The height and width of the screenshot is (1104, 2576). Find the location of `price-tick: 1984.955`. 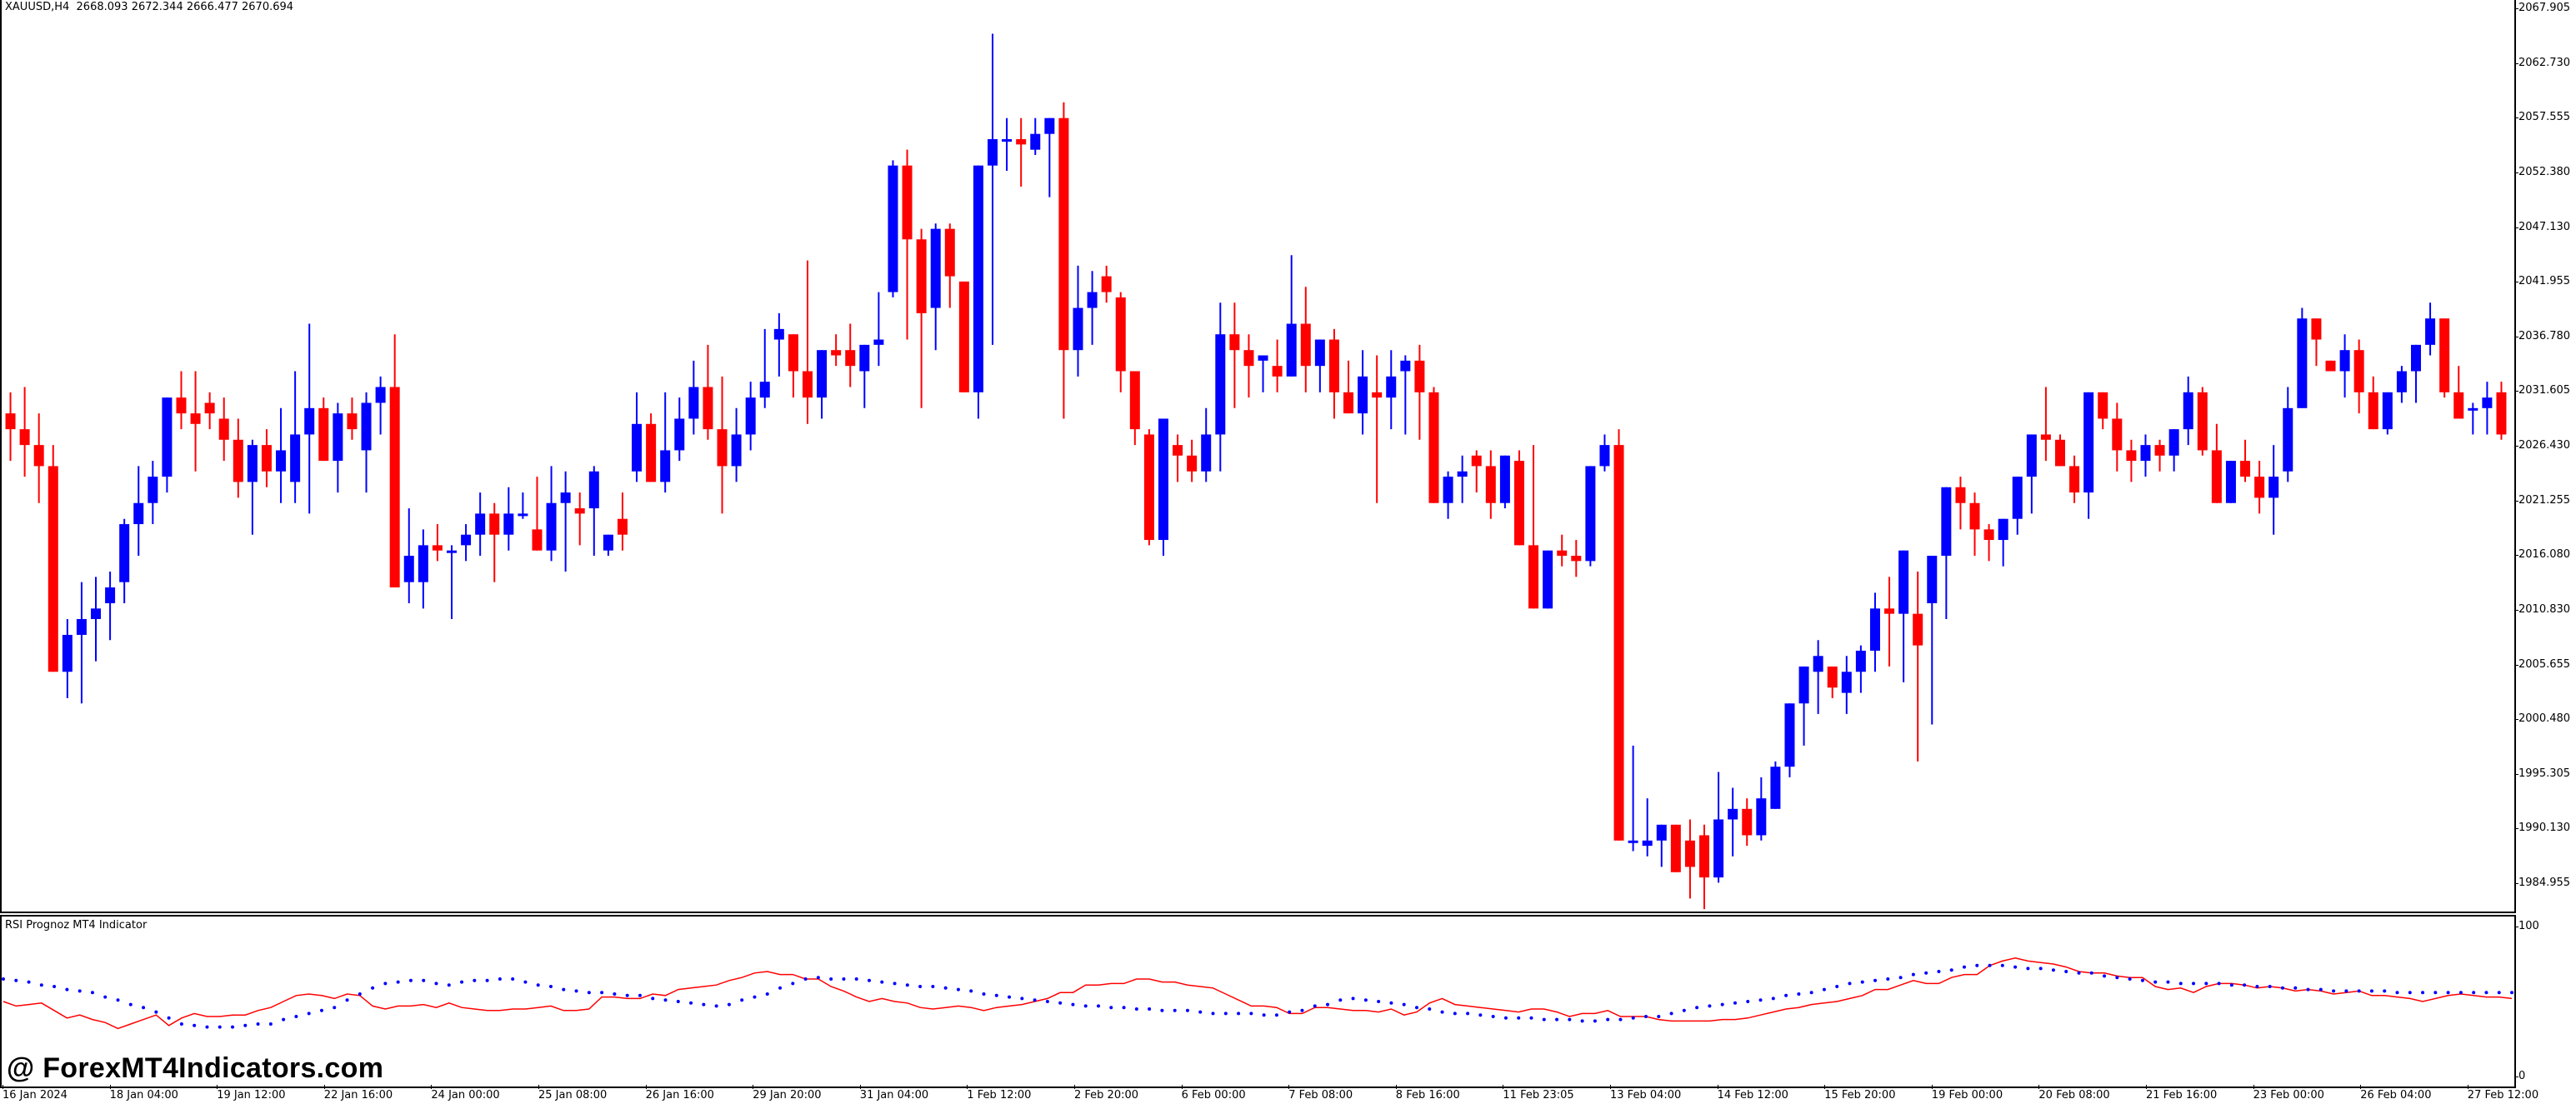

price-tick: 1984.955 is located at coordinates (2543, 883).